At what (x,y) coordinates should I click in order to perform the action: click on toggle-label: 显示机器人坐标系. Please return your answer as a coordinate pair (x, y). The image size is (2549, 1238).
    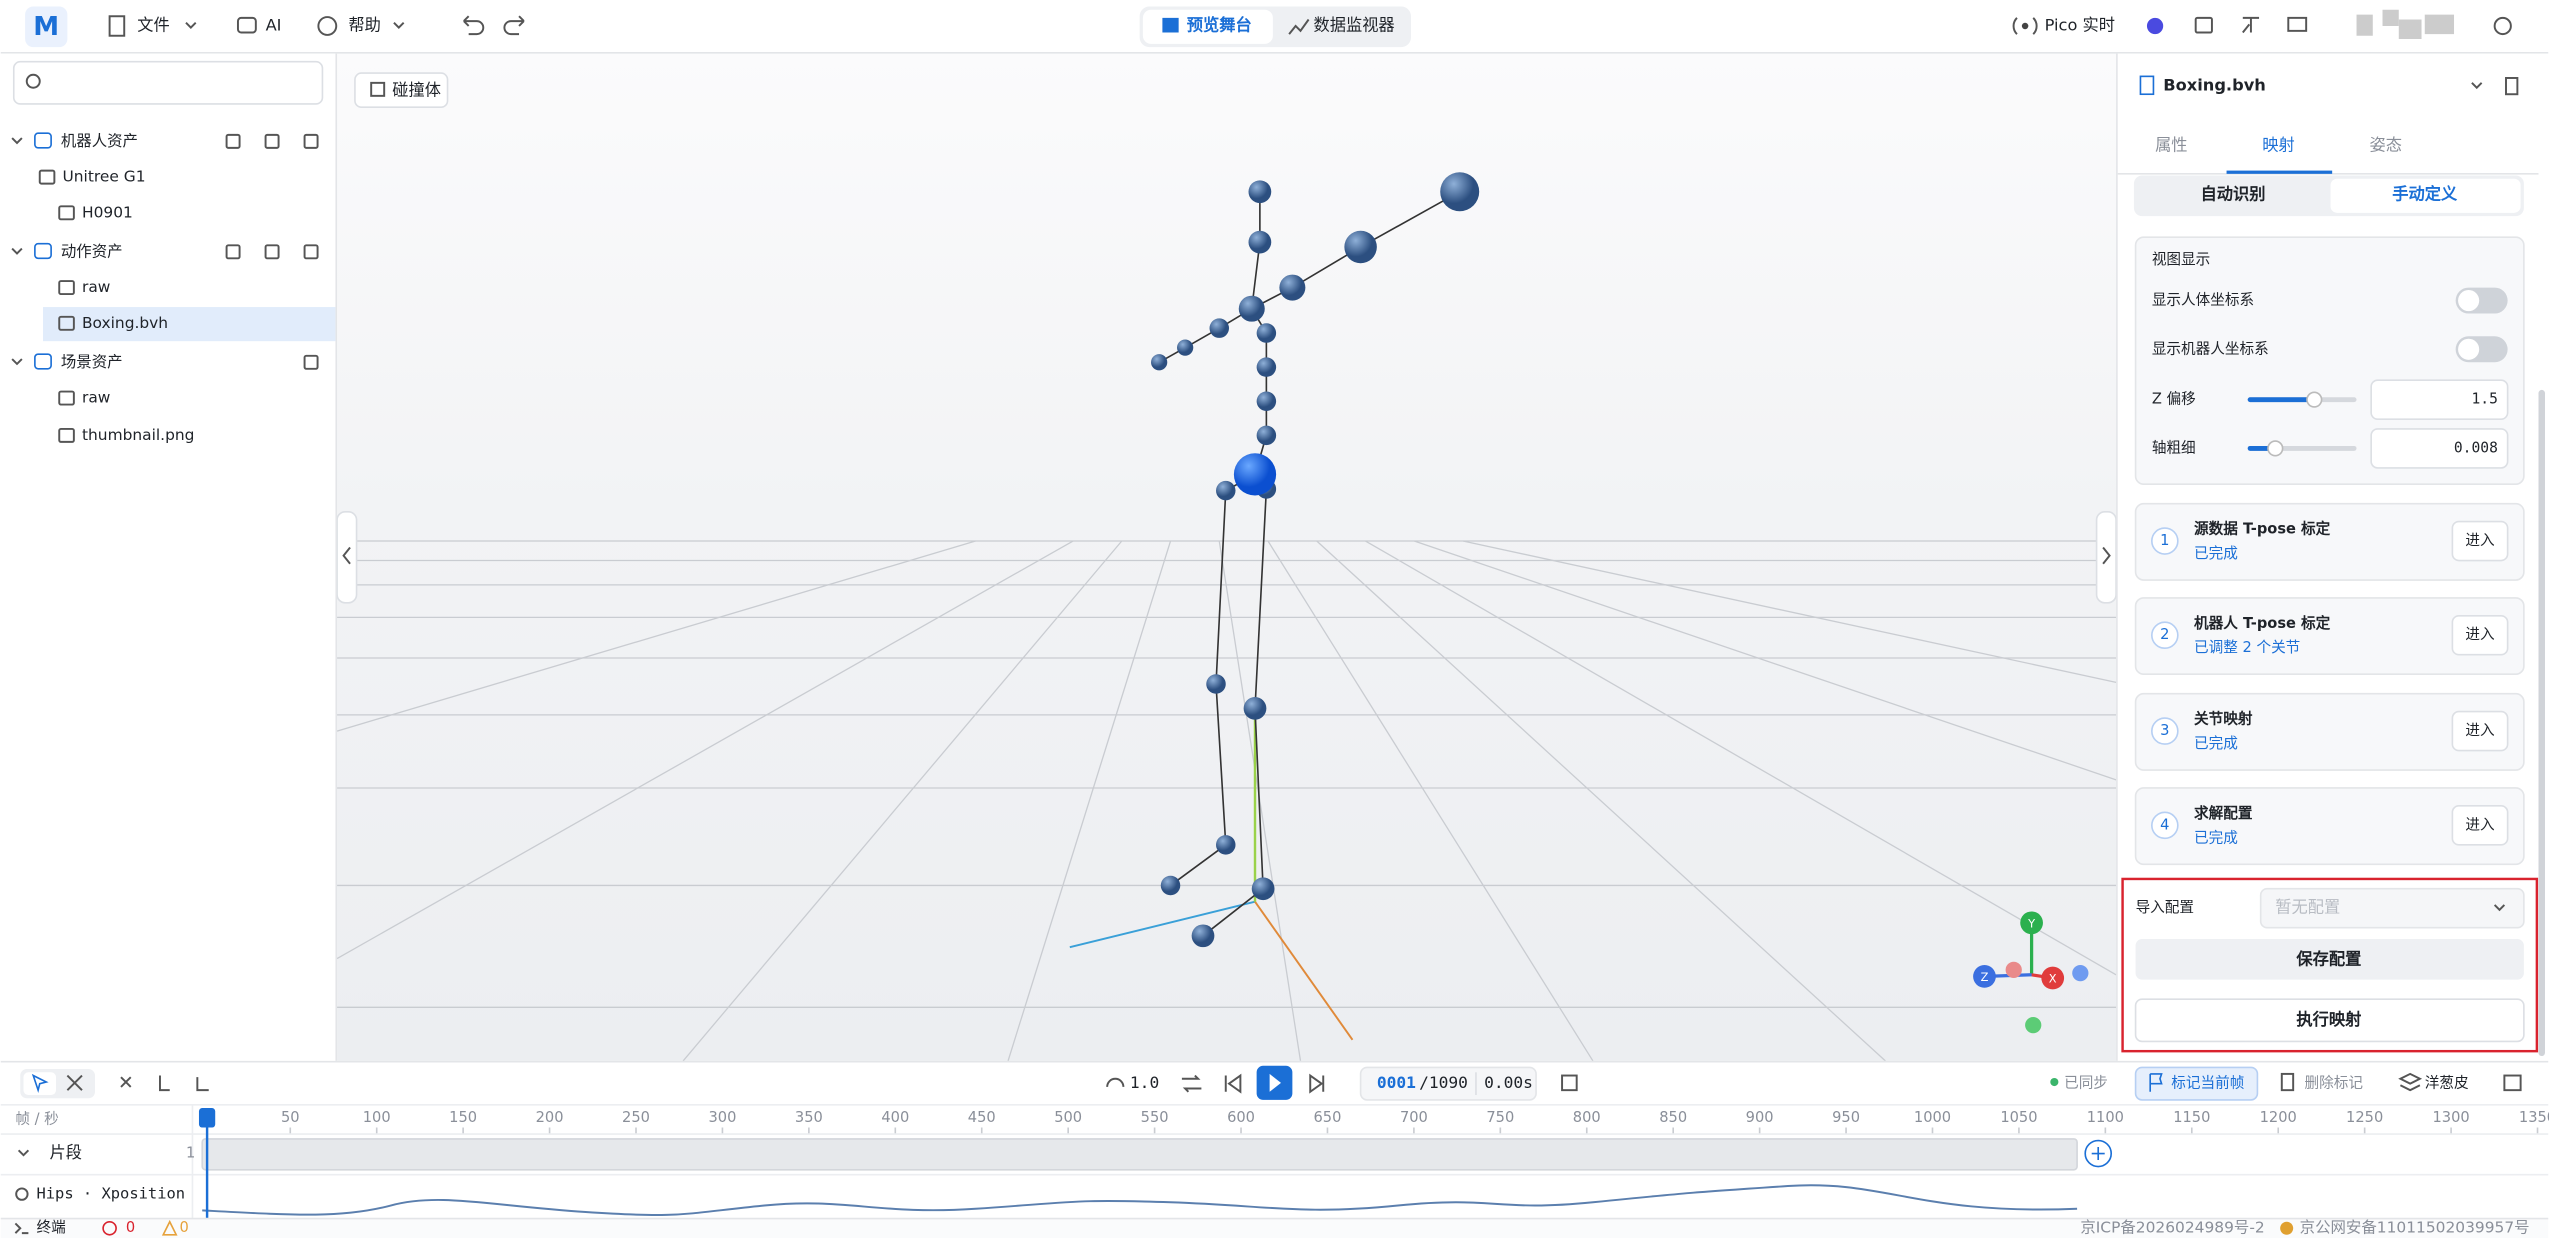
    Looking at the image, I should click on (2210, 348).